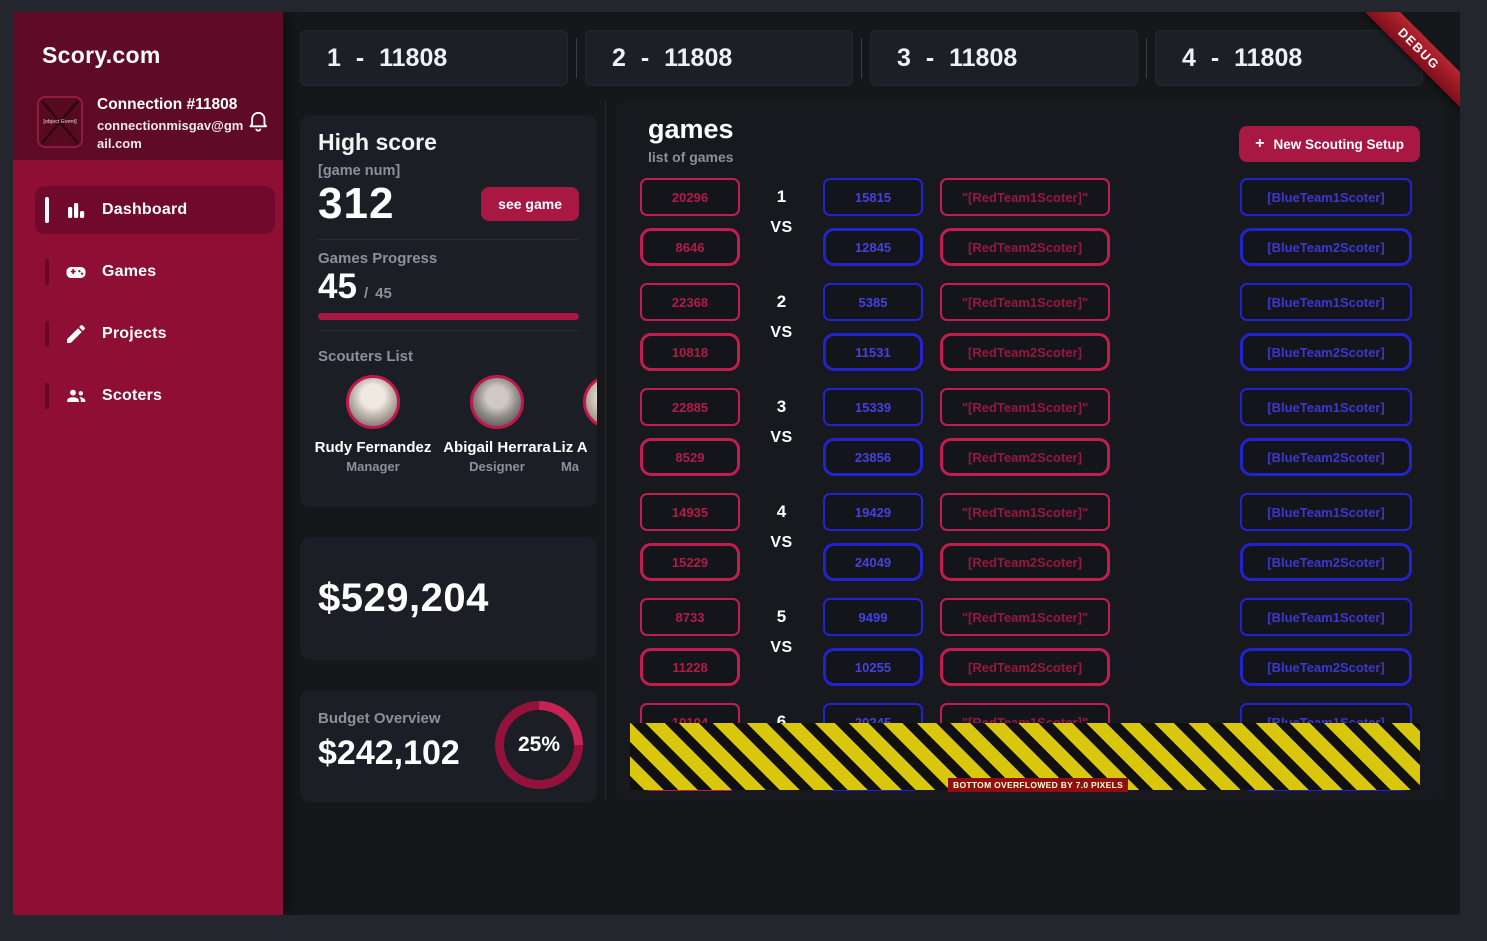 This screenshot has width=1487, height=941. I want to click on scouter-name: Abigail Herrara, so click(497, 447).